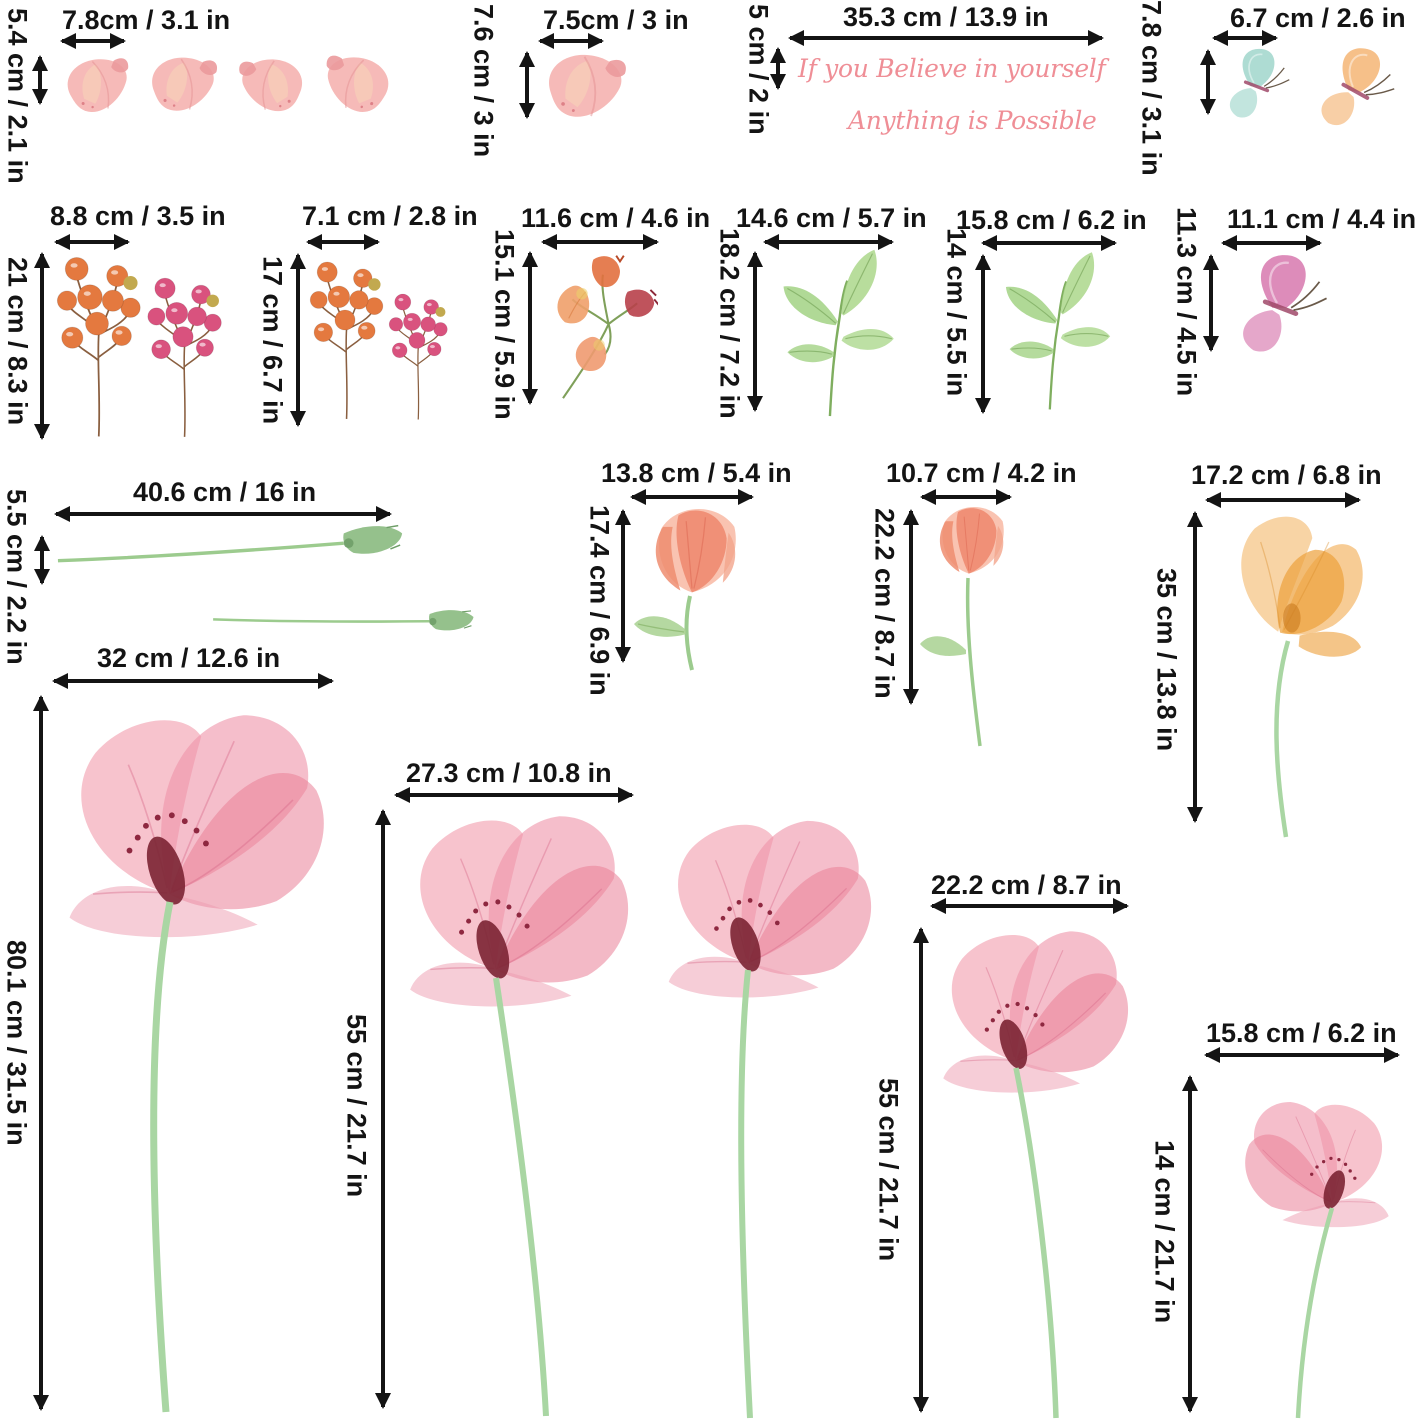 The width and height of the screenshot is (1418, 1421). I want to click on height-label: 17 cm / 6.7 in, so click(272, 340).